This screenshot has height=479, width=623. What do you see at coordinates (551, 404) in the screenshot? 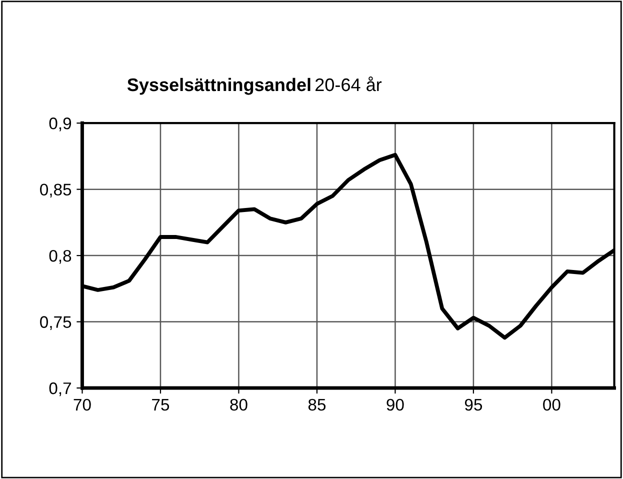
I see `x-tick-label: 00` at bounding box center [551, 404].